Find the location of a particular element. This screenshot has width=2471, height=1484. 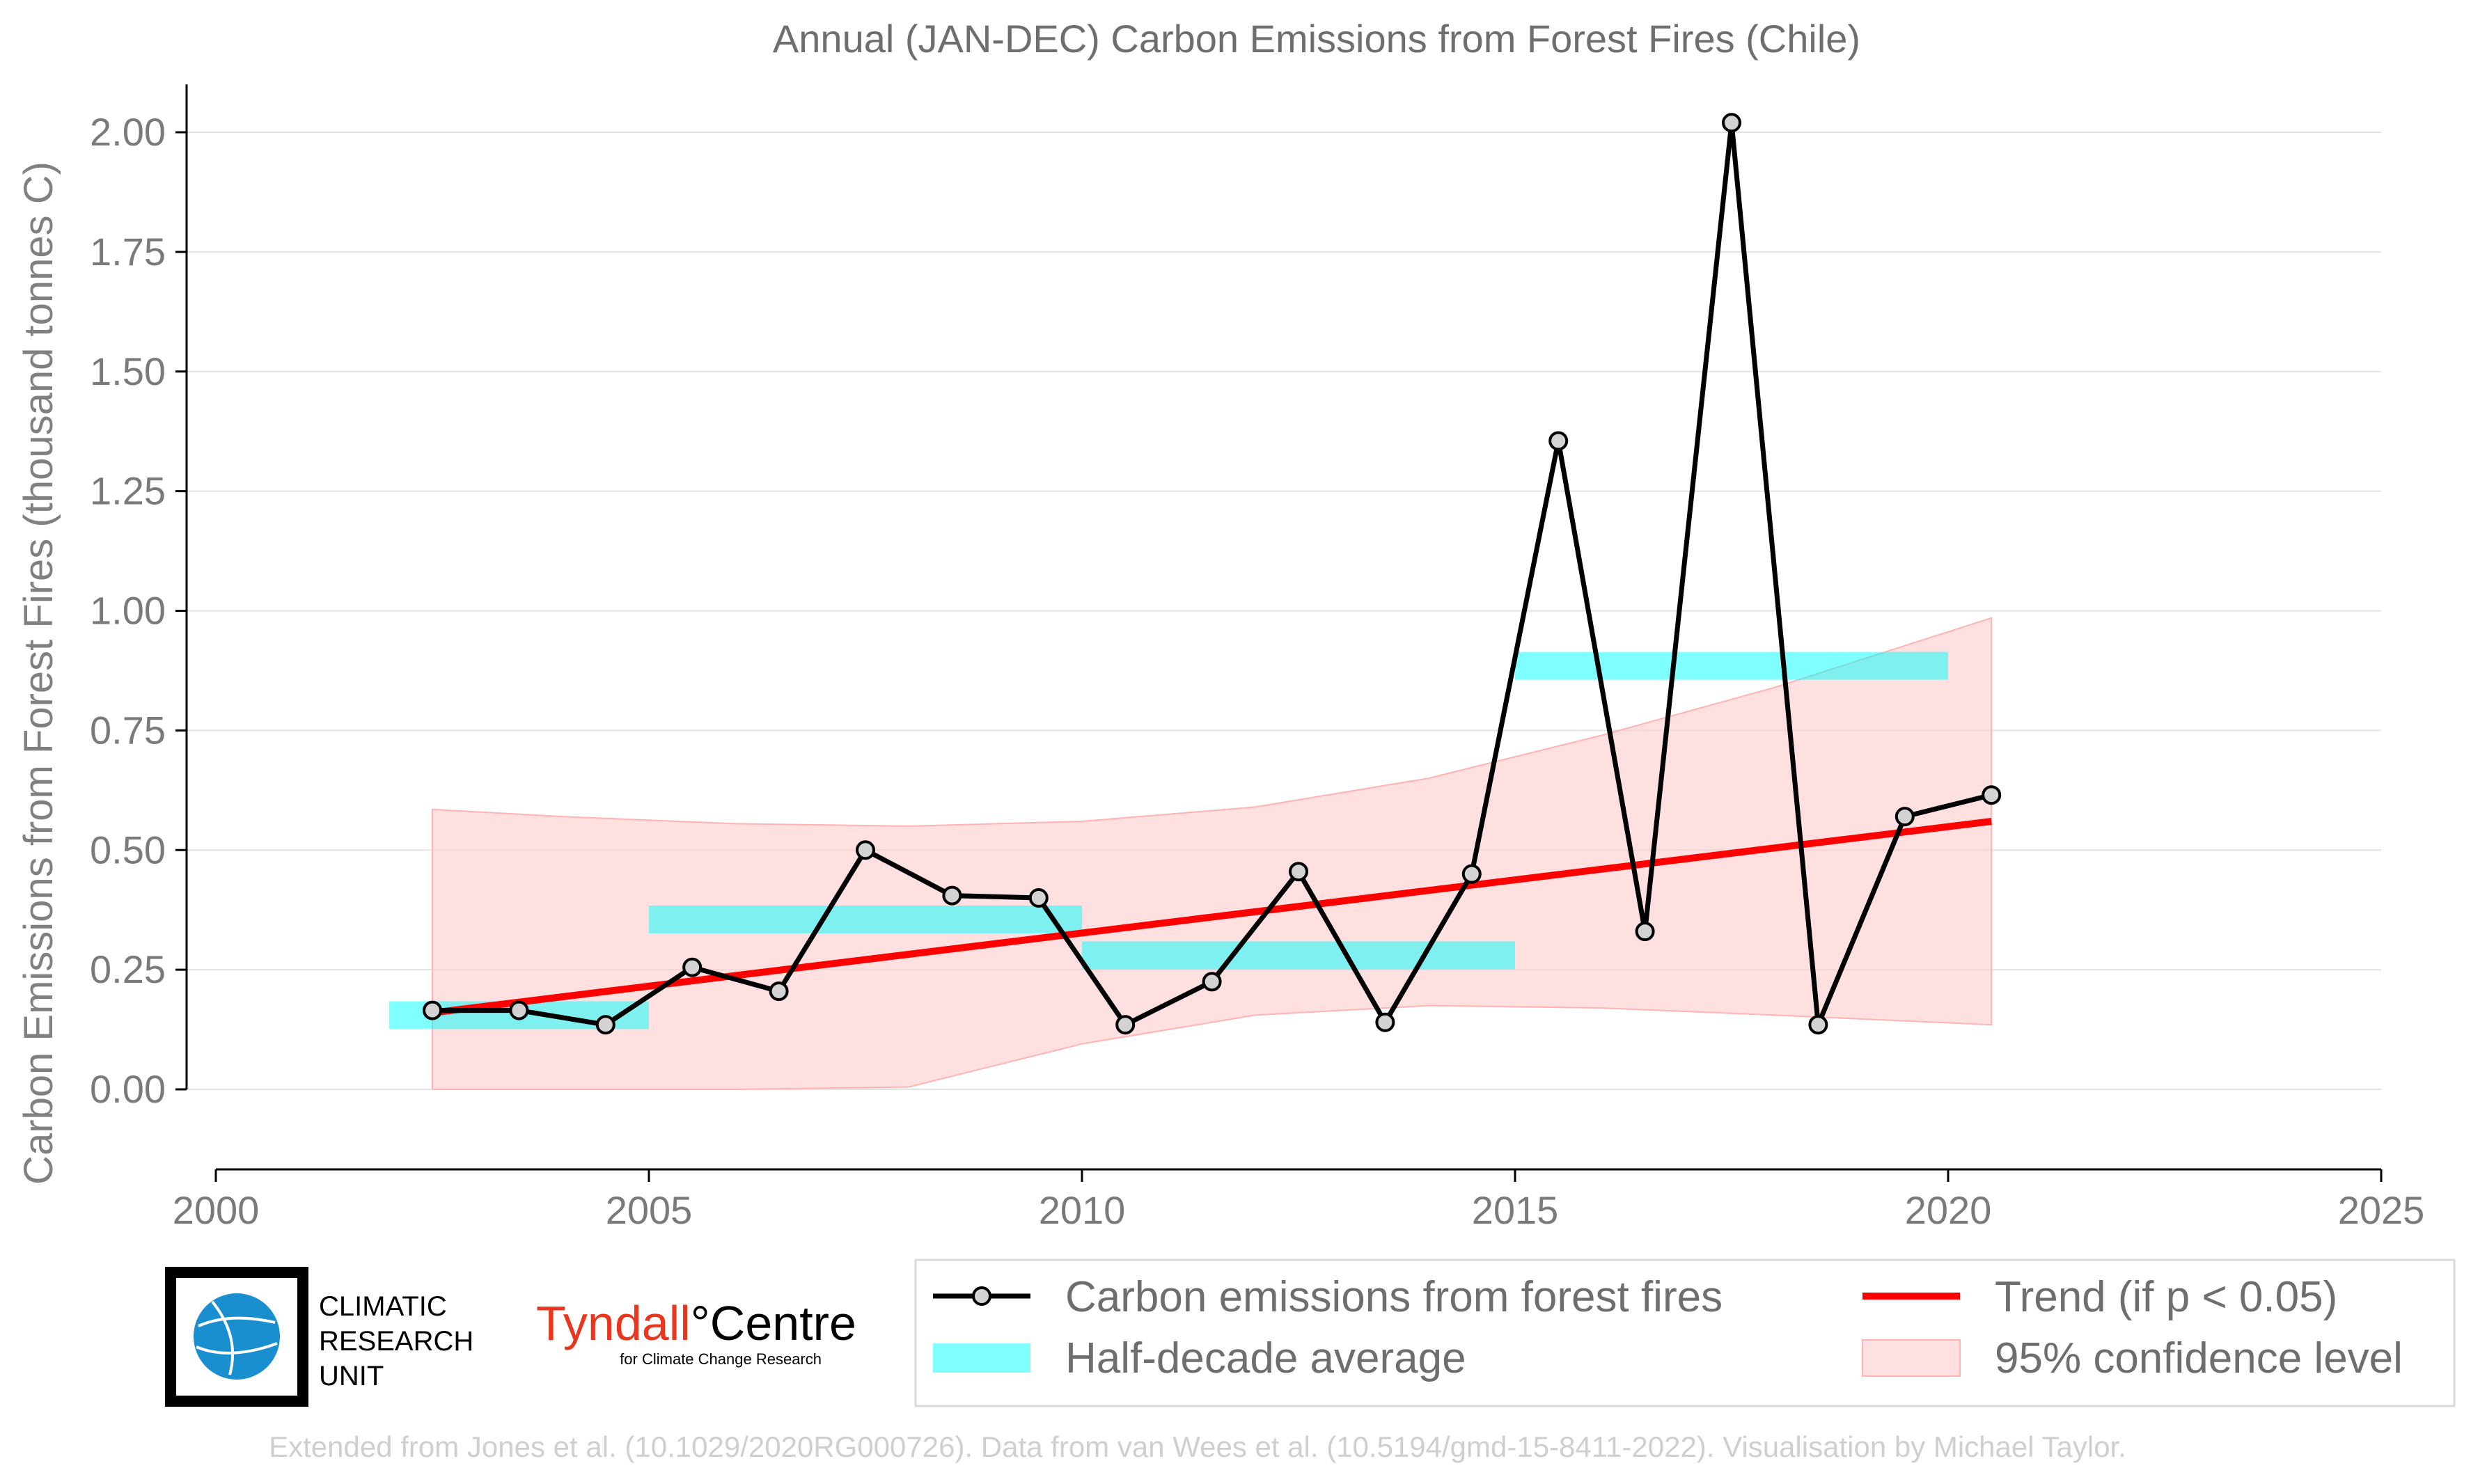

cru-logo-frame is located at coordinates (236, 1337).